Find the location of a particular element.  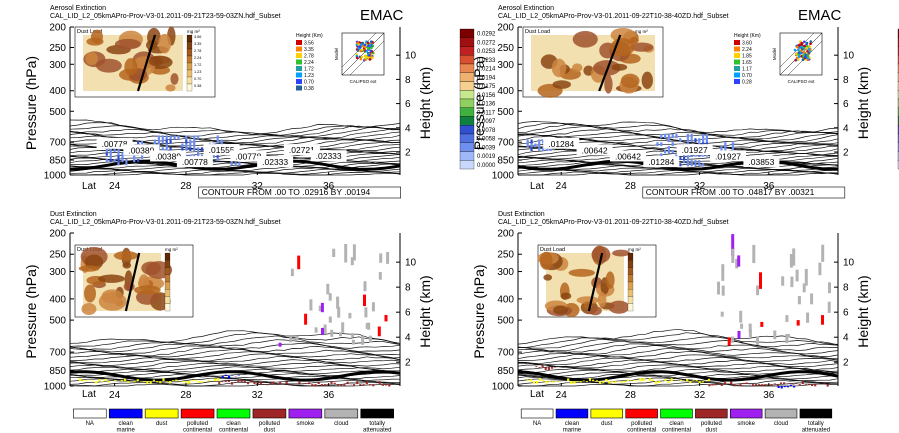

height-tick-label: 6 is located at coordinates (846, 313).